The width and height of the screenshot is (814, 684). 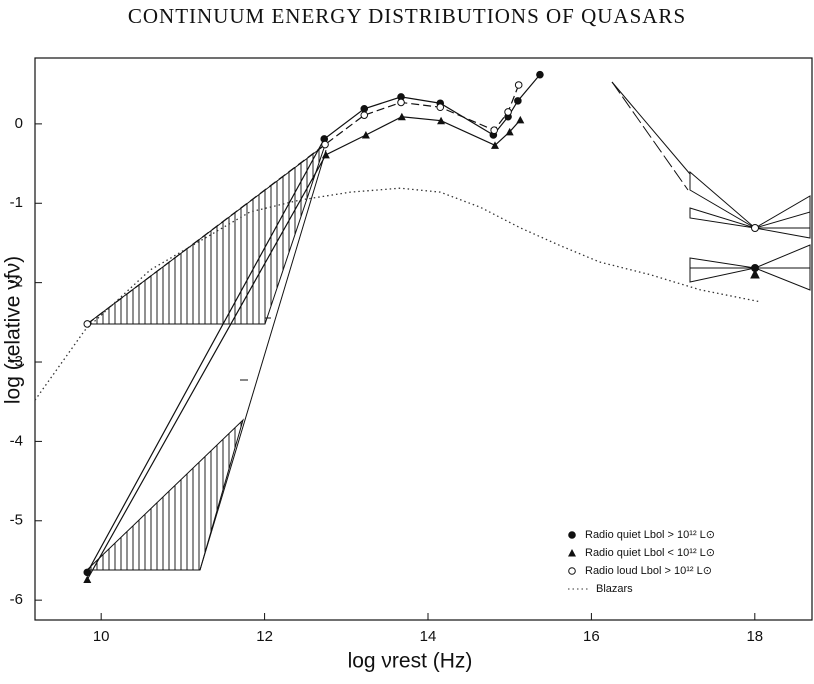 I want to click on legend-label: Radio quiet Lbol < 10¹² L⊙, so click(x=650, y=553).